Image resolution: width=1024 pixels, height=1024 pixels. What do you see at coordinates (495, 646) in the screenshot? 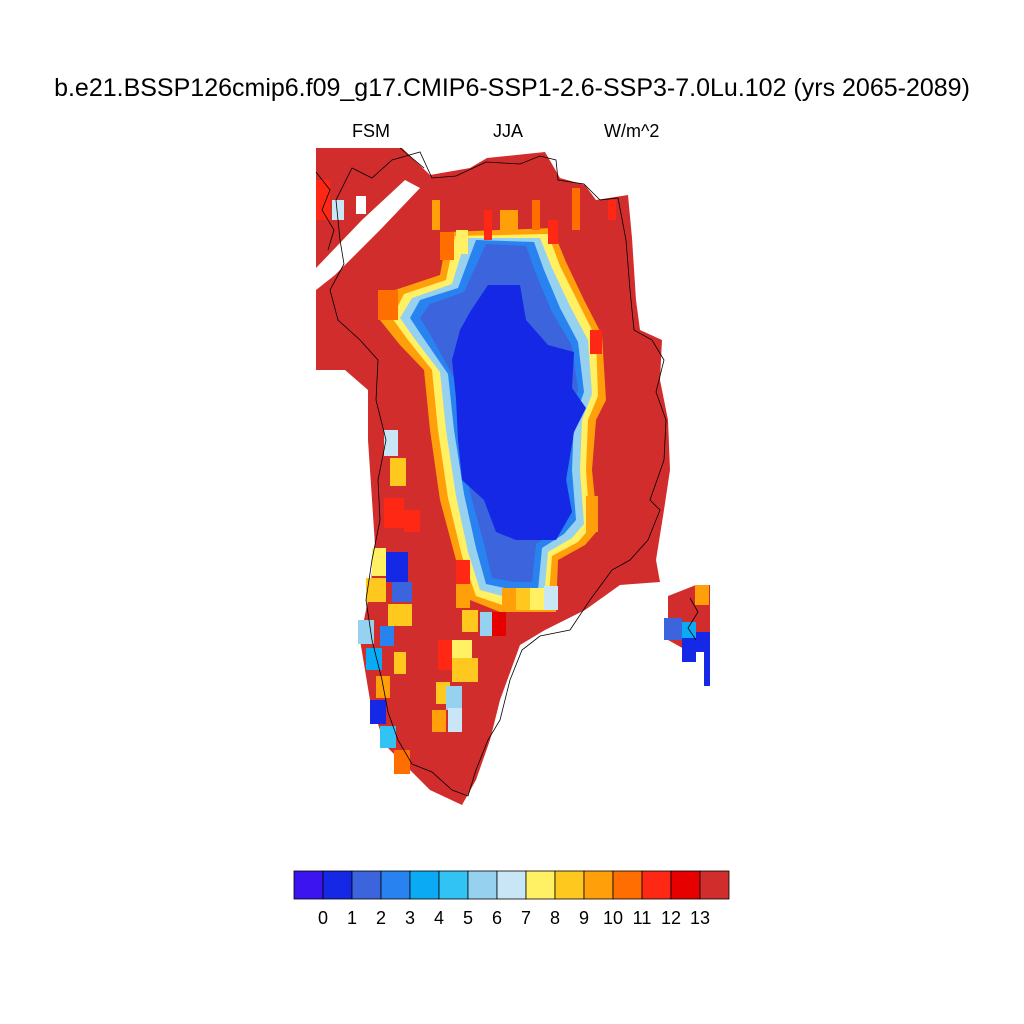
I see `south-interior-cells` at bounding box center [495, 646].